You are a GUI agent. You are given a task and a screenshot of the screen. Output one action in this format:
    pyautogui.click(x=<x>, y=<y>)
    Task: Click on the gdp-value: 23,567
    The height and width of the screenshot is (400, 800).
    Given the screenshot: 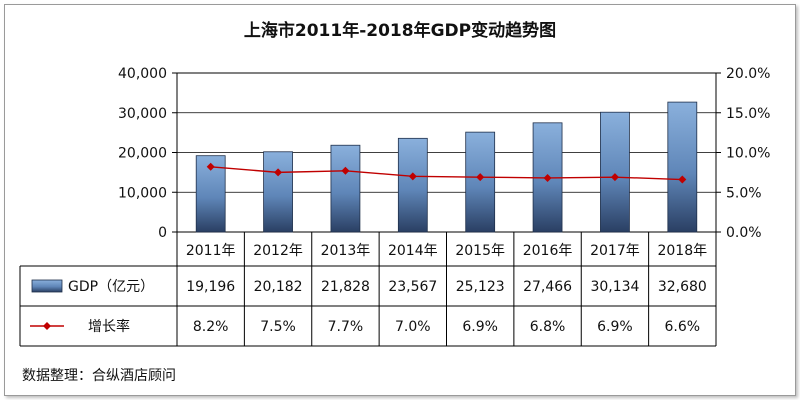 What is the action you would take?
    pyautogui.click(x=412, y=287)
    